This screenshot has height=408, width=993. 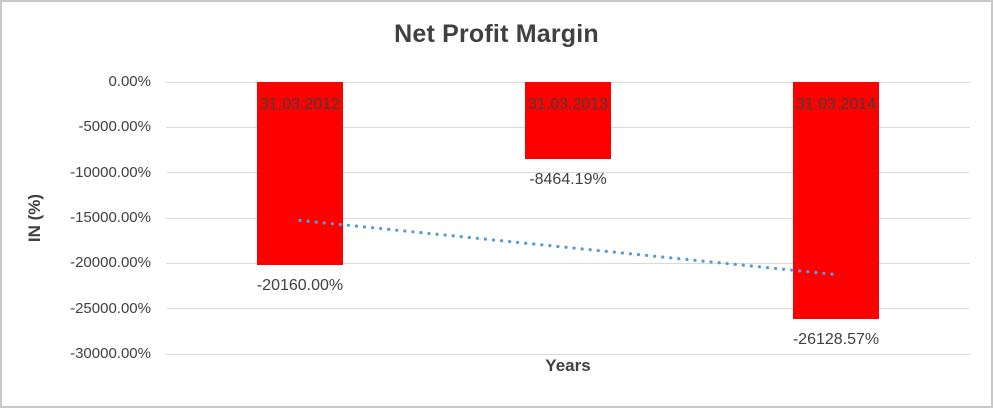 What do you see at coordinates (568, 104) in the screenshot?
I see `bar-category-label: 31.03.2013` at bounding box center [568, 104].